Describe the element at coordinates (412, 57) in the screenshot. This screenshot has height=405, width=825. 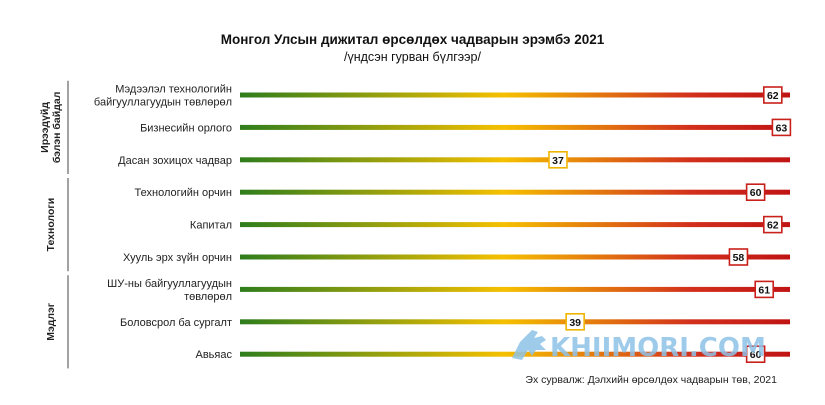
I see `chart-subtitle: /үндсэн гурван бүлгээр/` at that location.